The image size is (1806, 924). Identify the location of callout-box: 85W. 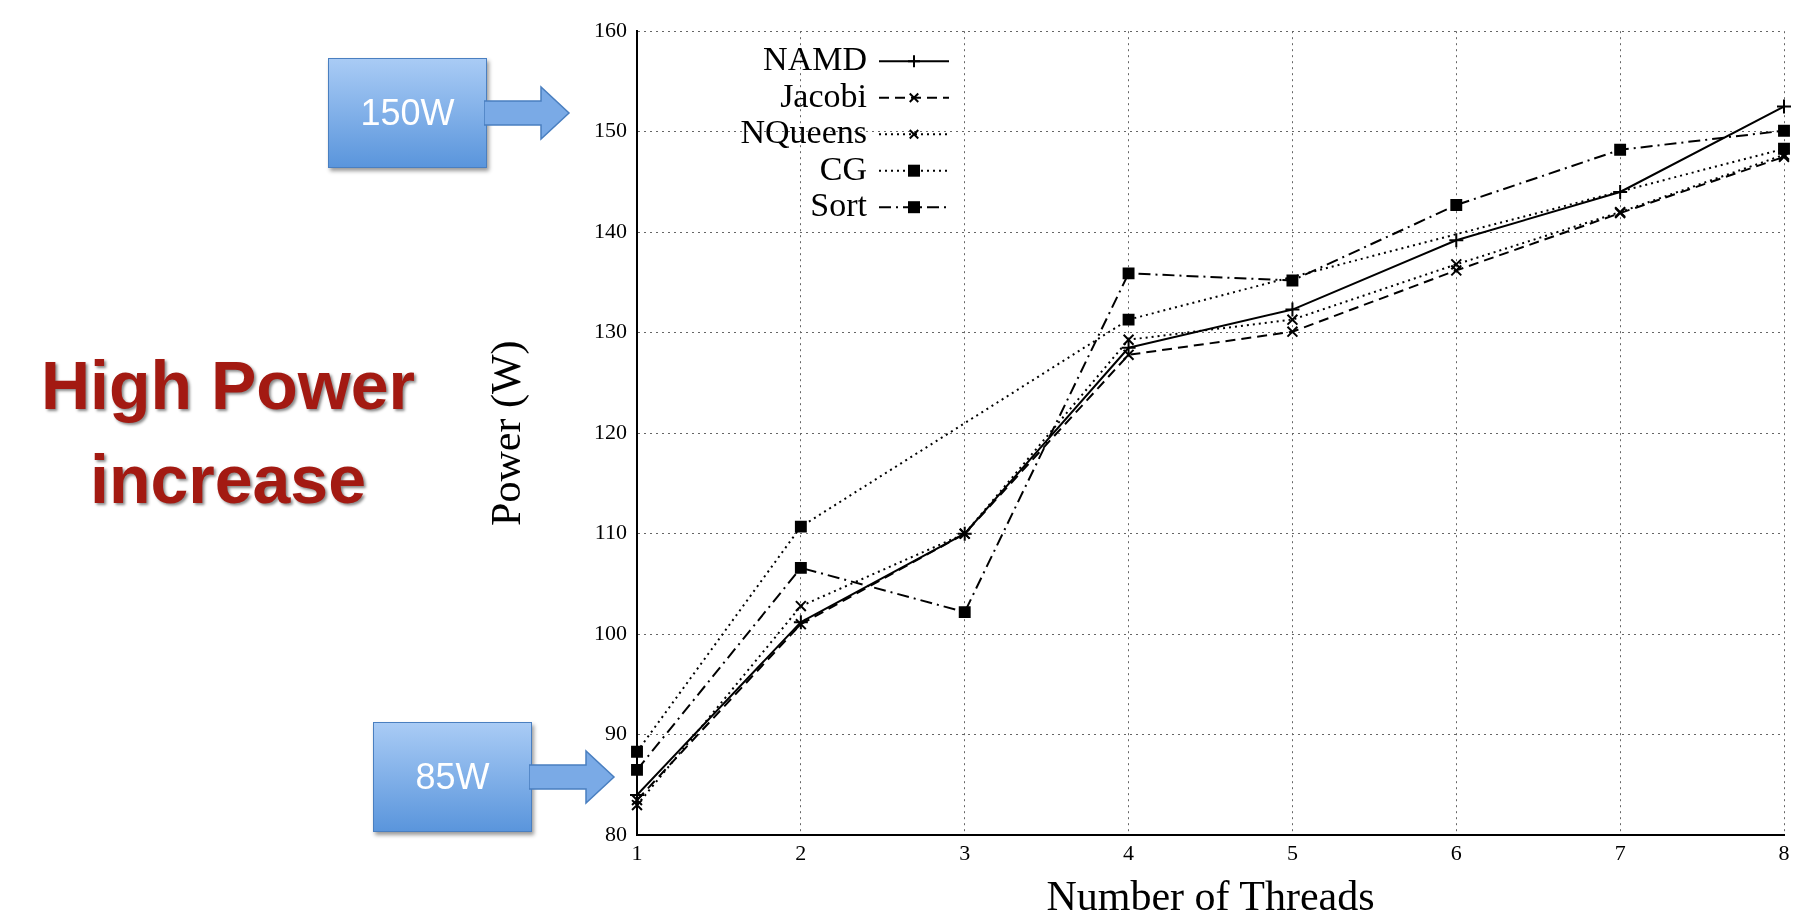
(452, 777).